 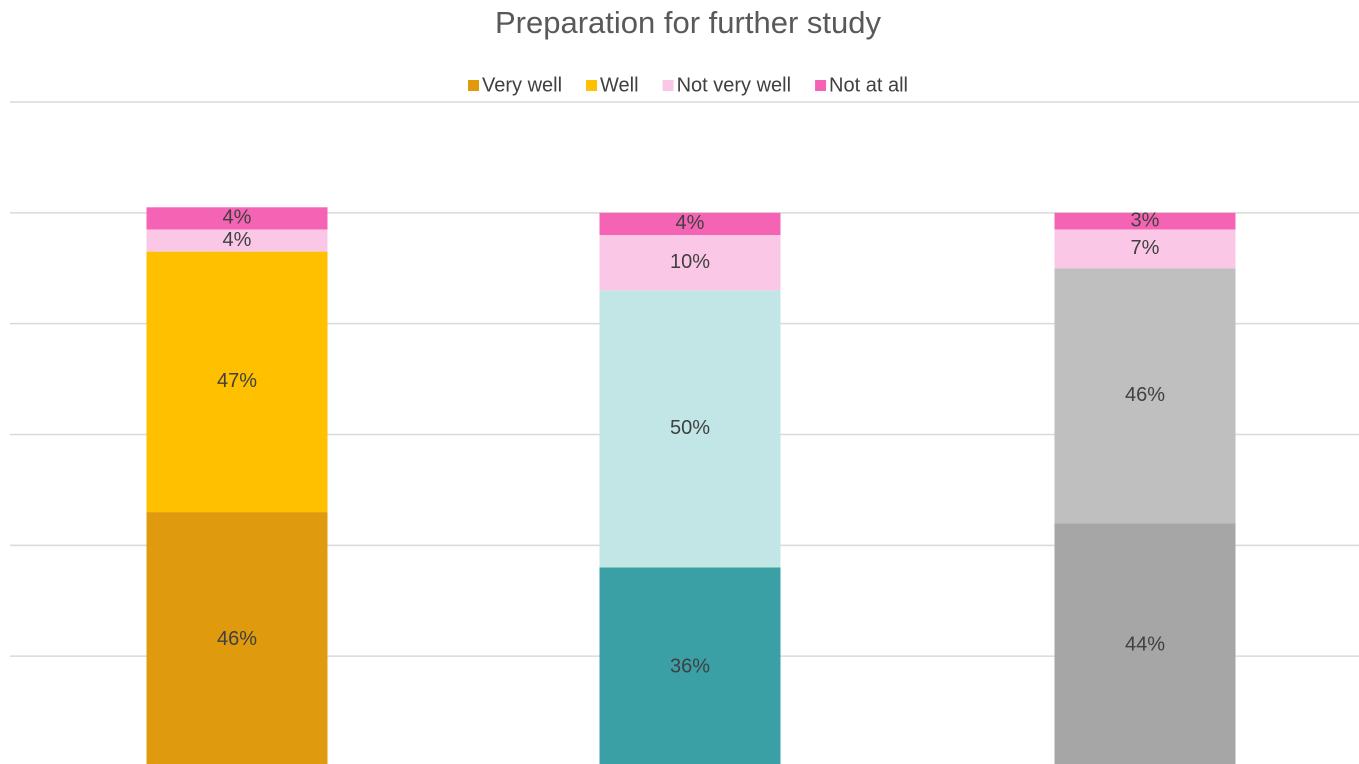 I want to click on data-label: 36%, so click(x=690, y=667).